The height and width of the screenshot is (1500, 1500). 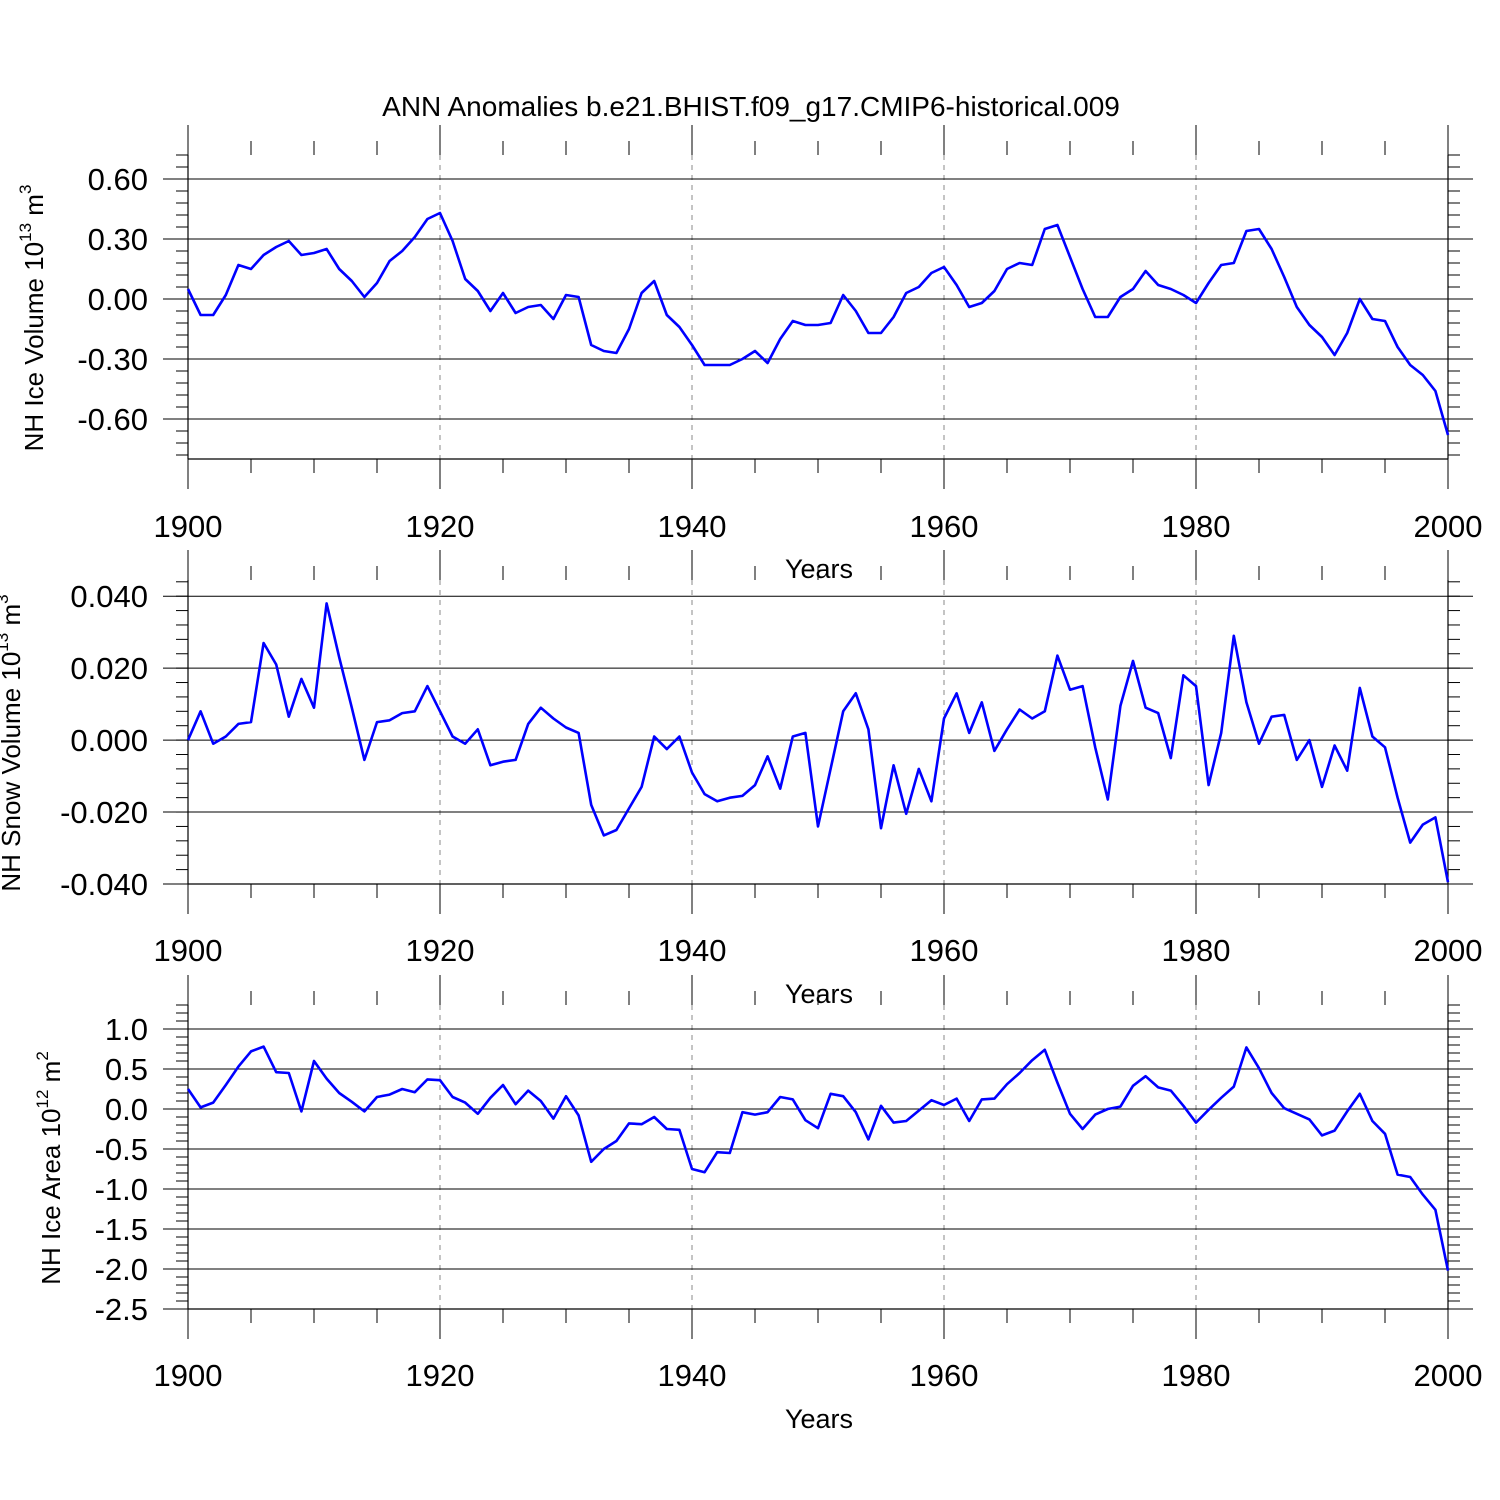 I want to click on y-axis-label: NH Ice Volume 1013 m3, so click(x=32, y=318).